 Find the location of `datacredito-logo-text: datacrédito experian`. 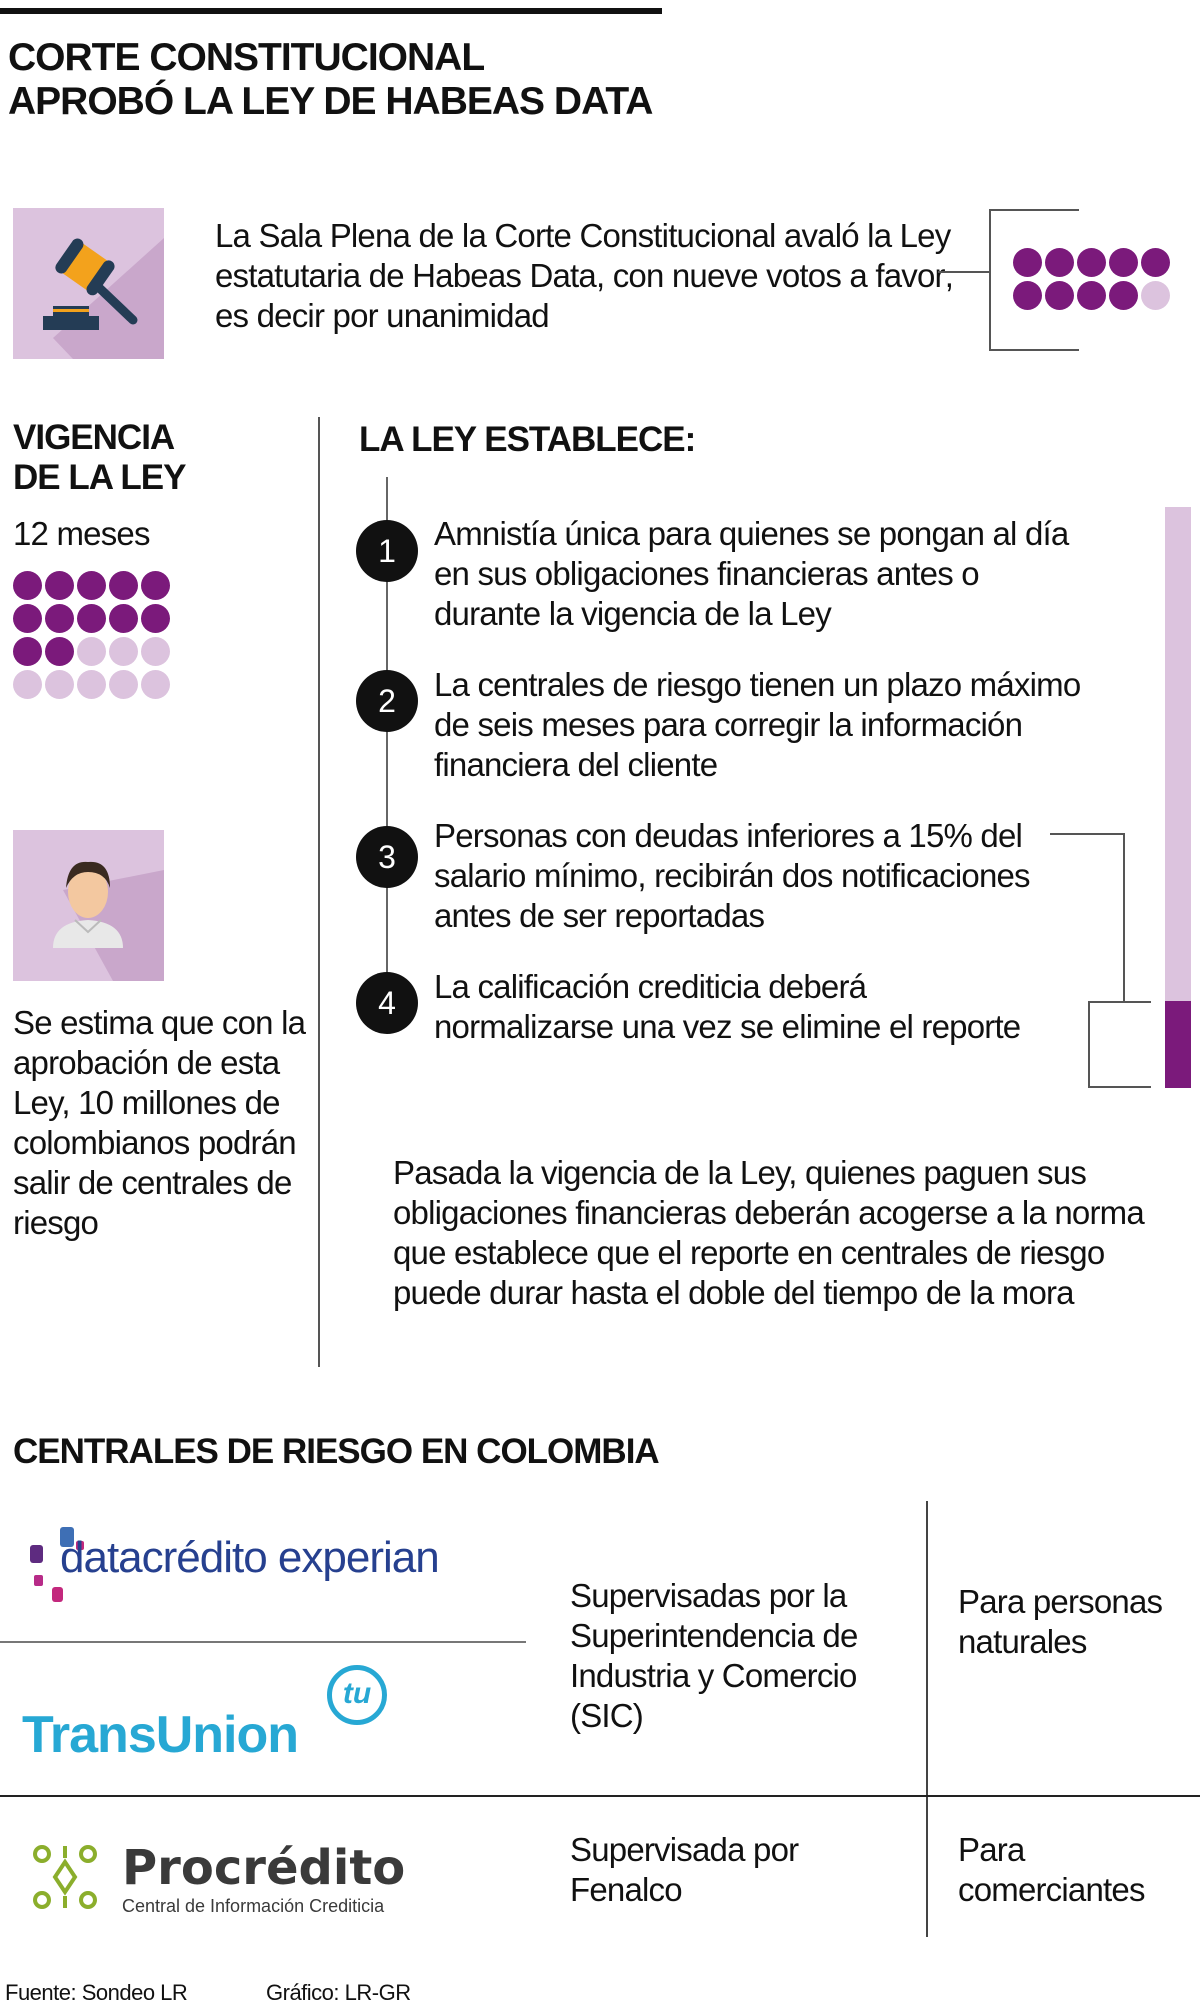

datacredito-logo-text: datacrédito experian is located at coordinates (250, 1557).